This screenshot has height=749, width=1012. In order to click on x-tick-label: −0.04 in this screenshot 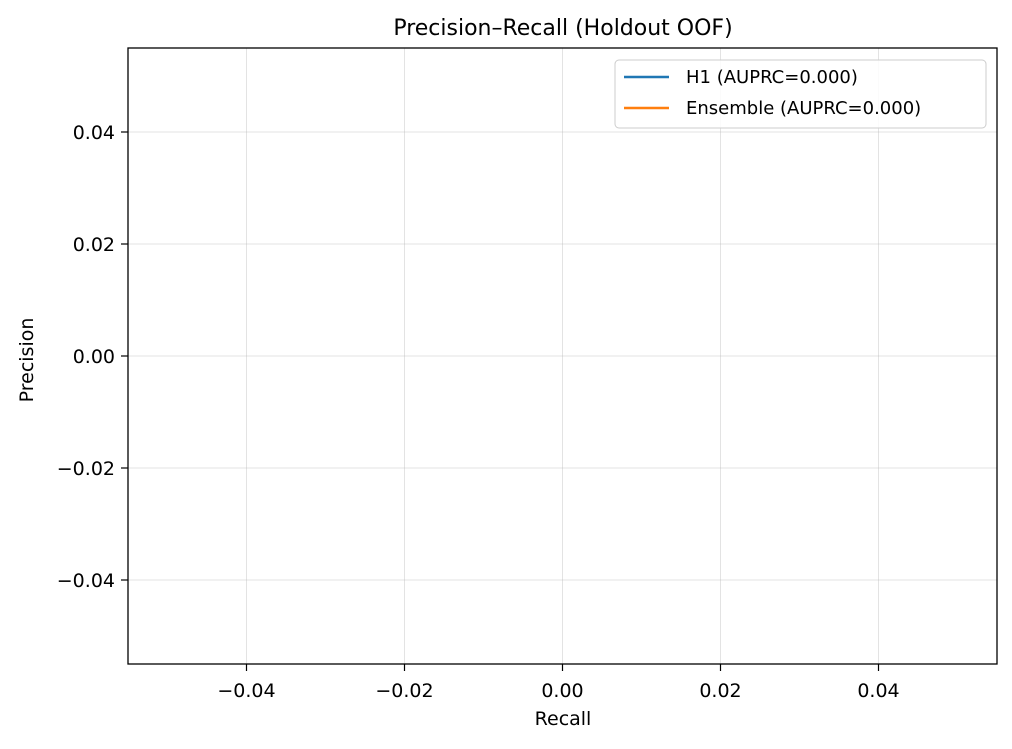, I will do `click(246, 691)`.